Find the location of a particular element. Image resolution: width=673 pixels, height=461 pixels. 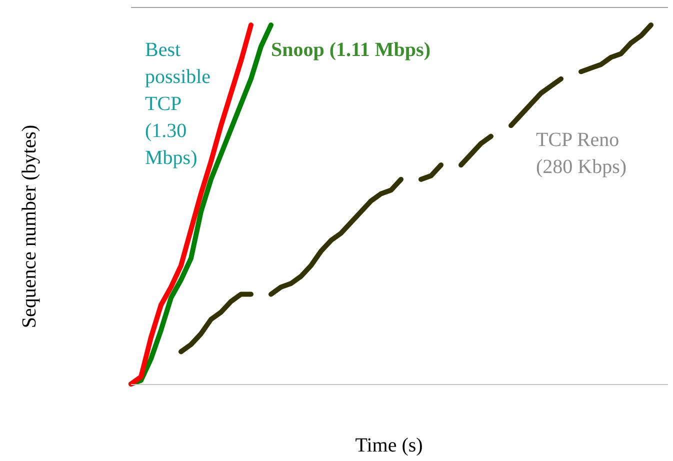

series-label: TCP Reno (280 Kbps) is located at coordinates (581, 153).